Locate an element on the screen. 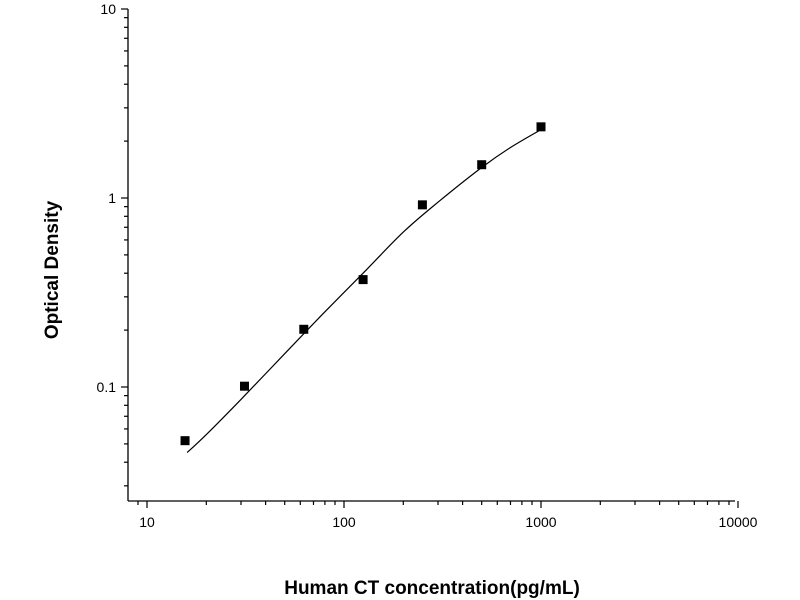 The image size is (800, 600). x-tick-label: 1000 is located at coordinates (540, 522).